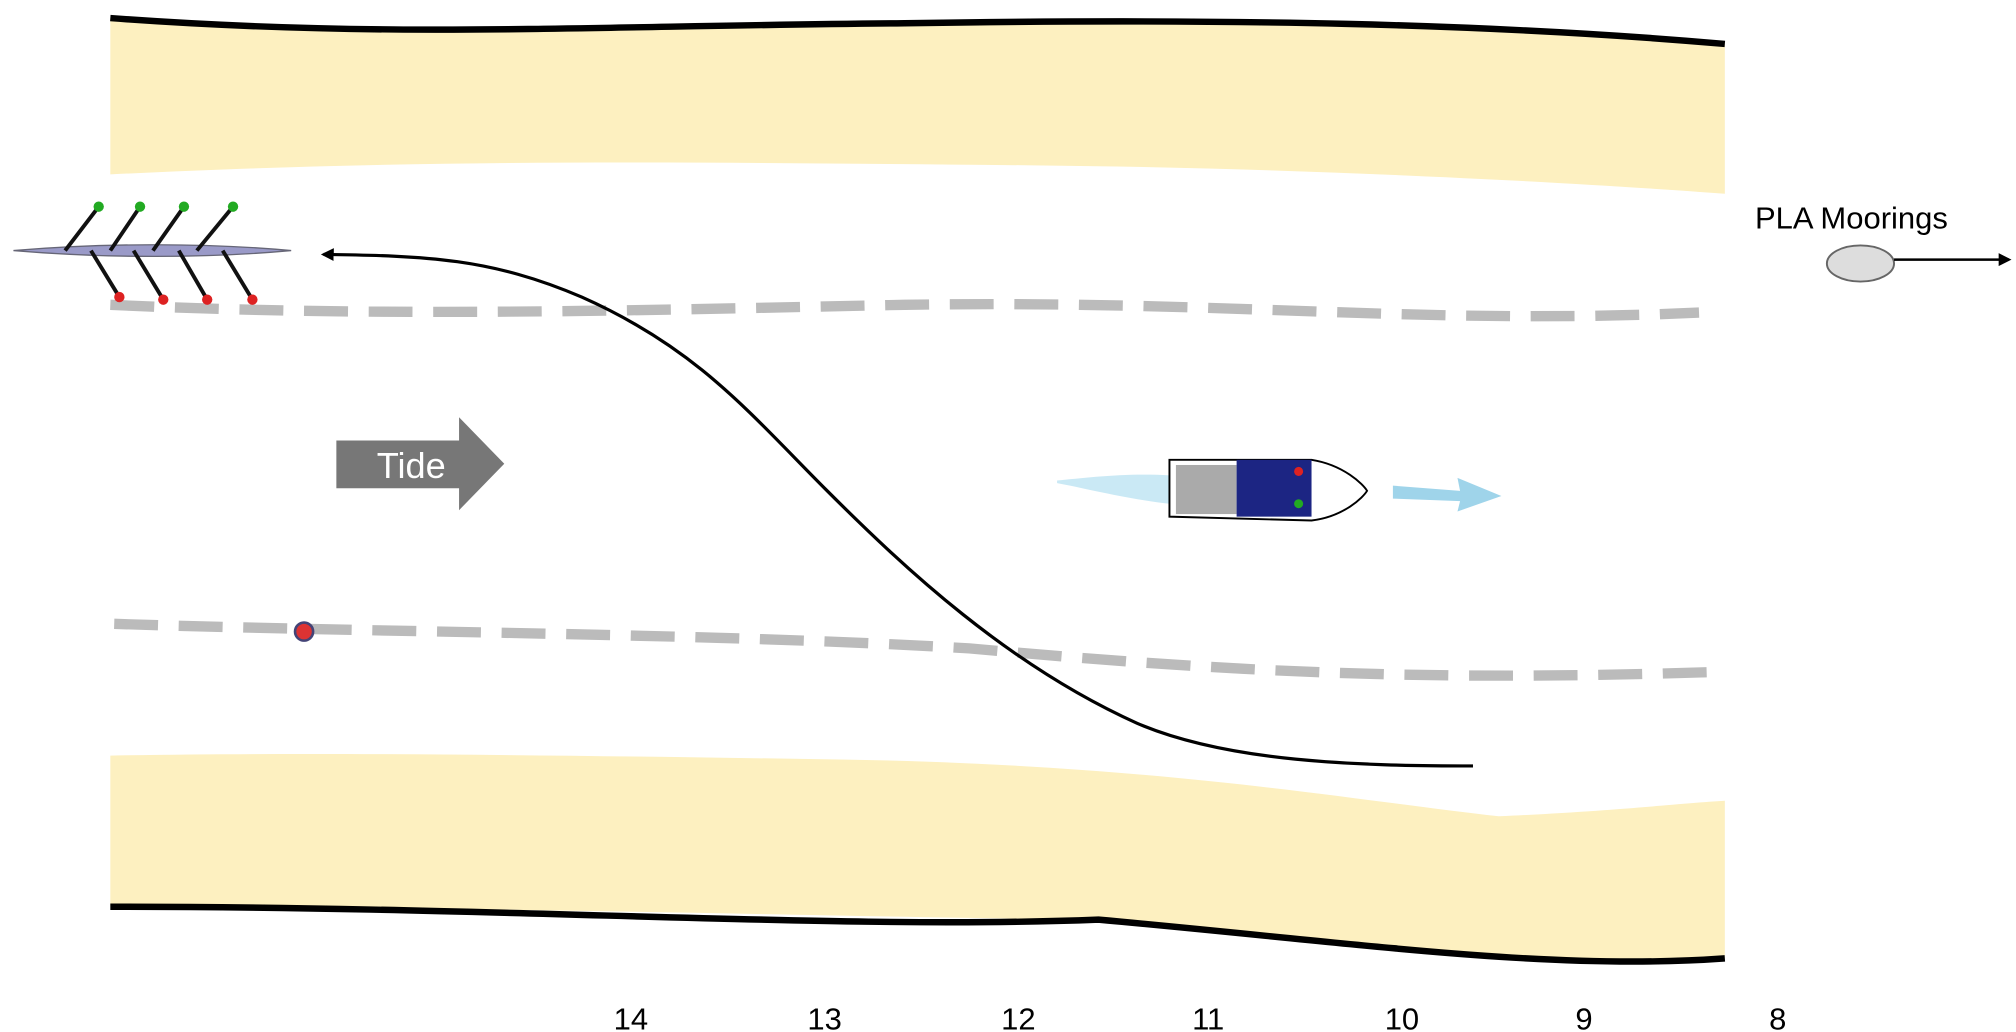 This screenshot has height=1032, width=2016. What do you see at coordinates (1851, 218) in the screenshot?
I see `moorings-label: PLA Moorings` at bounding box center [1851, 218].